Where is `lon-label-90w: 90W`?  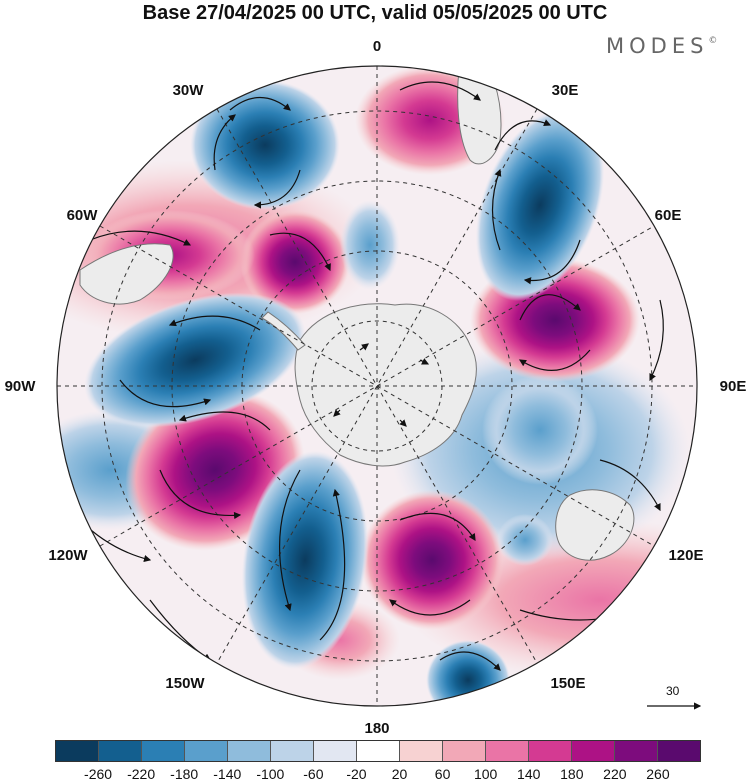 lon-label-90w: 90W is located at coordinates (21, 386).